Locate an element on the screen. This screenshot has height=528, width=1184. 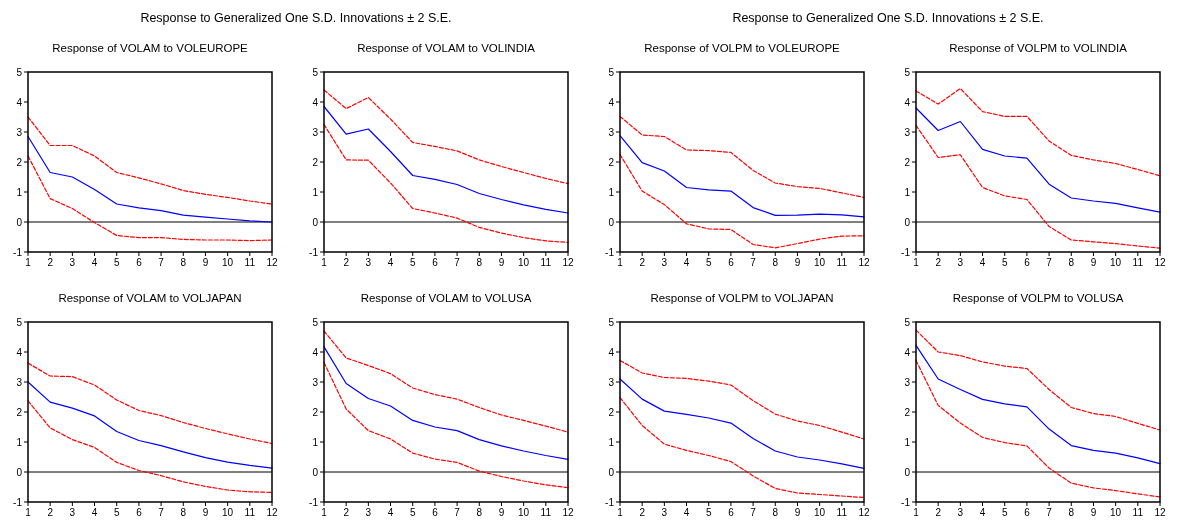
chart-title: Response of VOLPM to VOLEUROPE is located at coordinates (742, 48).